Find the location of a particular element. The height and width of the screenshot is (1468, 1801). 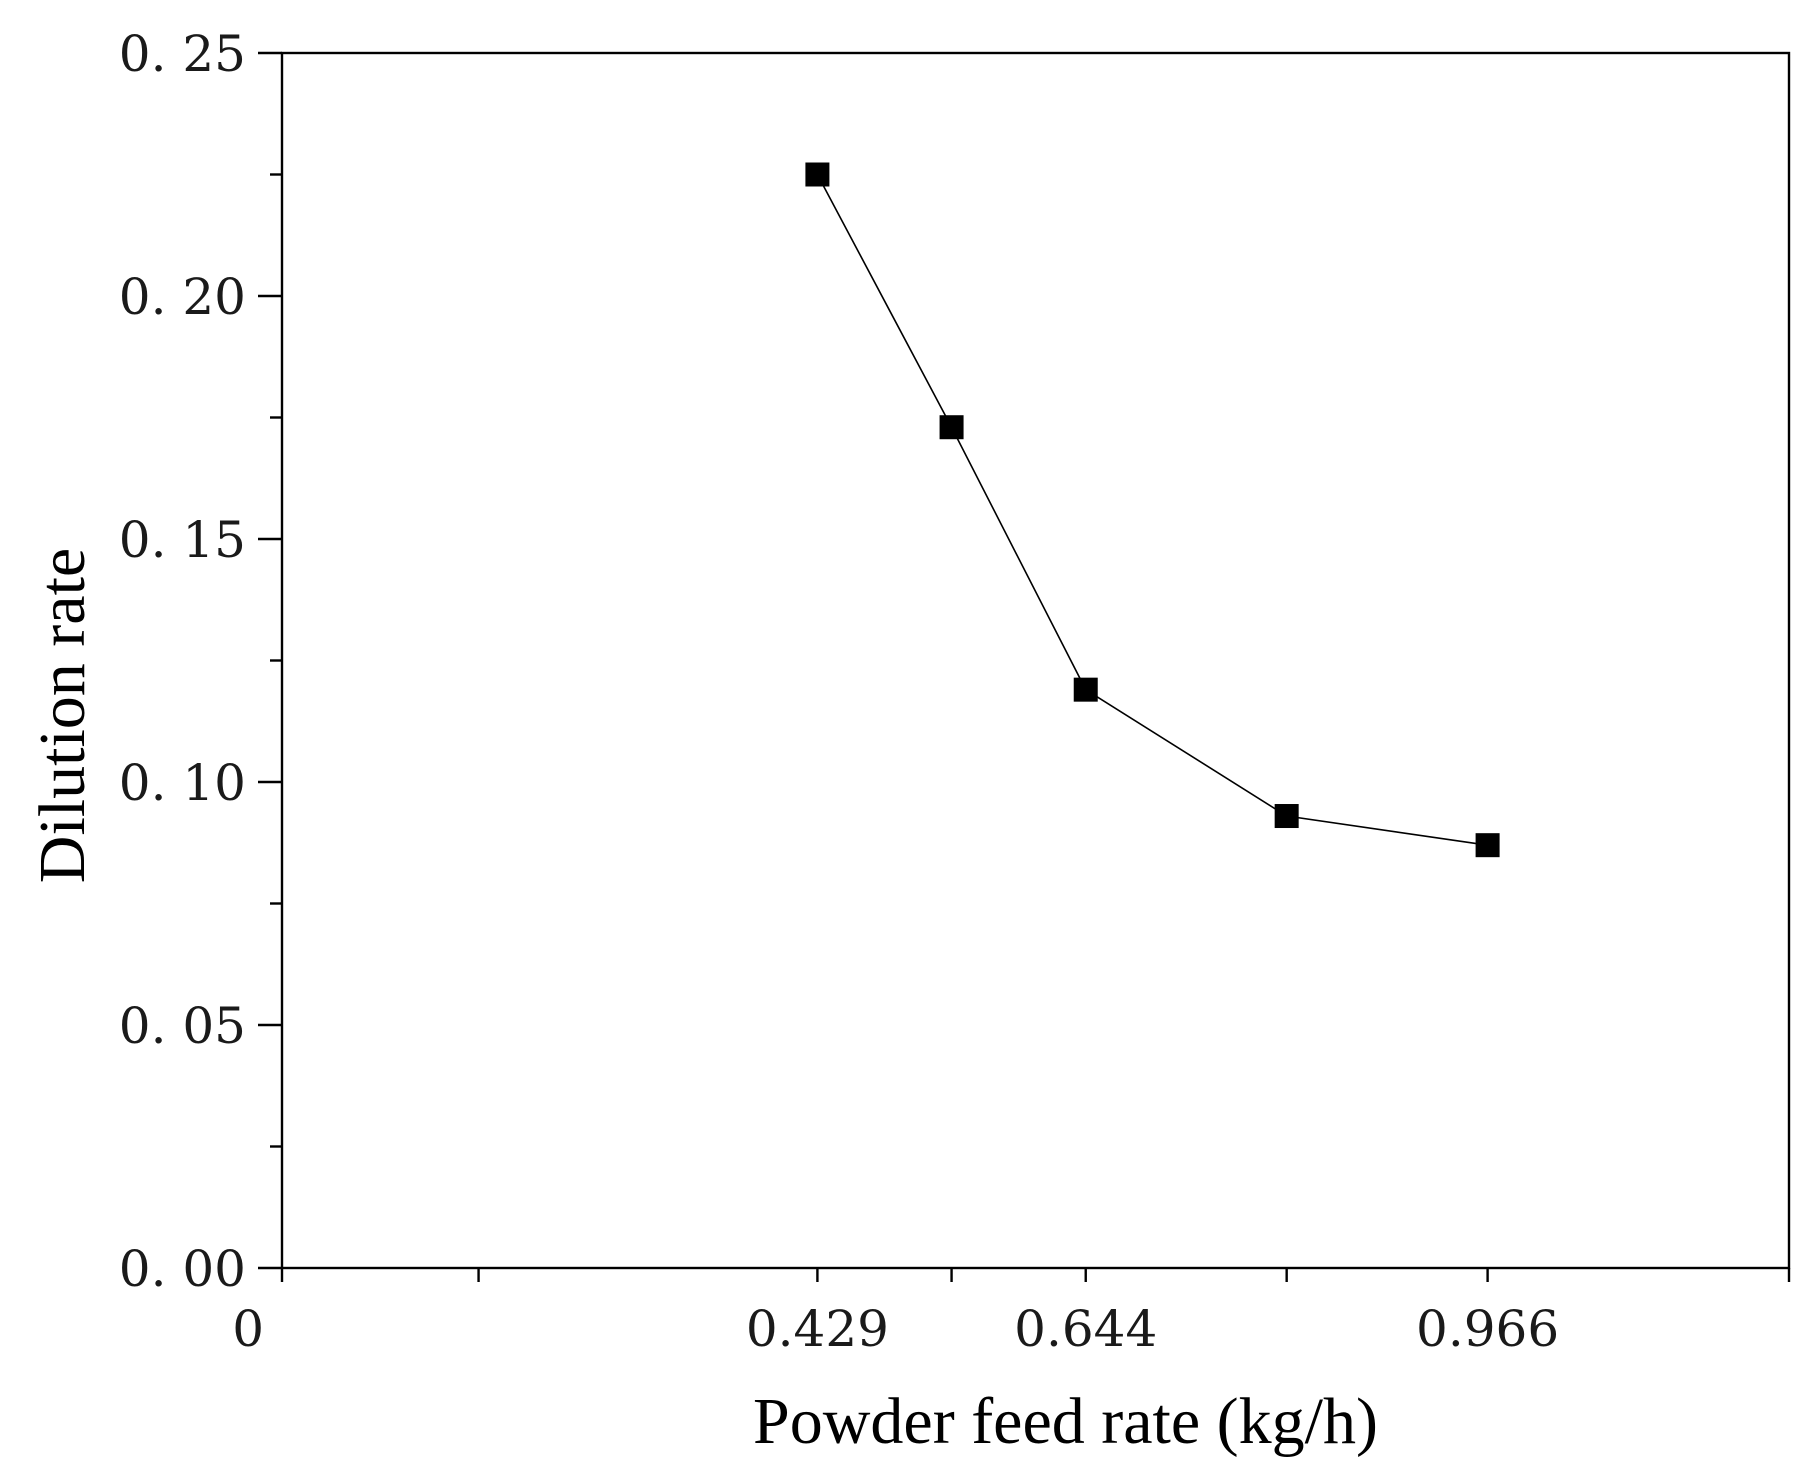

x-axis-ticks: 0 0.429 0.644 0.966 is located at coordinates (1011, 1313).